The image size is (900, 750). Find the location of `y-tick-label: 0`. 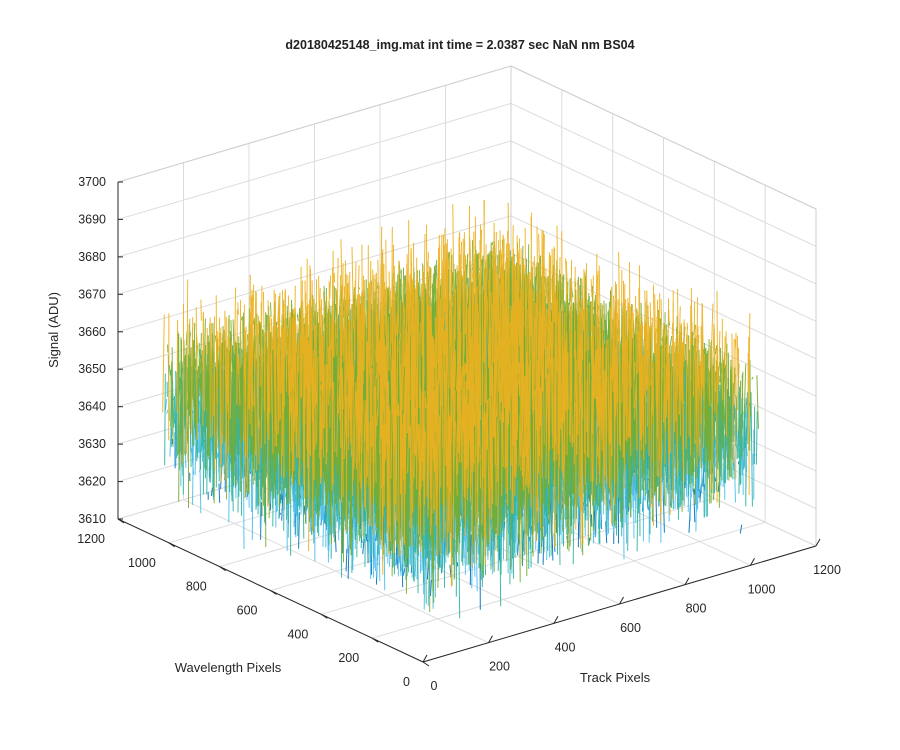

y-tick-label: 0 is located at coordinates (406, 682).